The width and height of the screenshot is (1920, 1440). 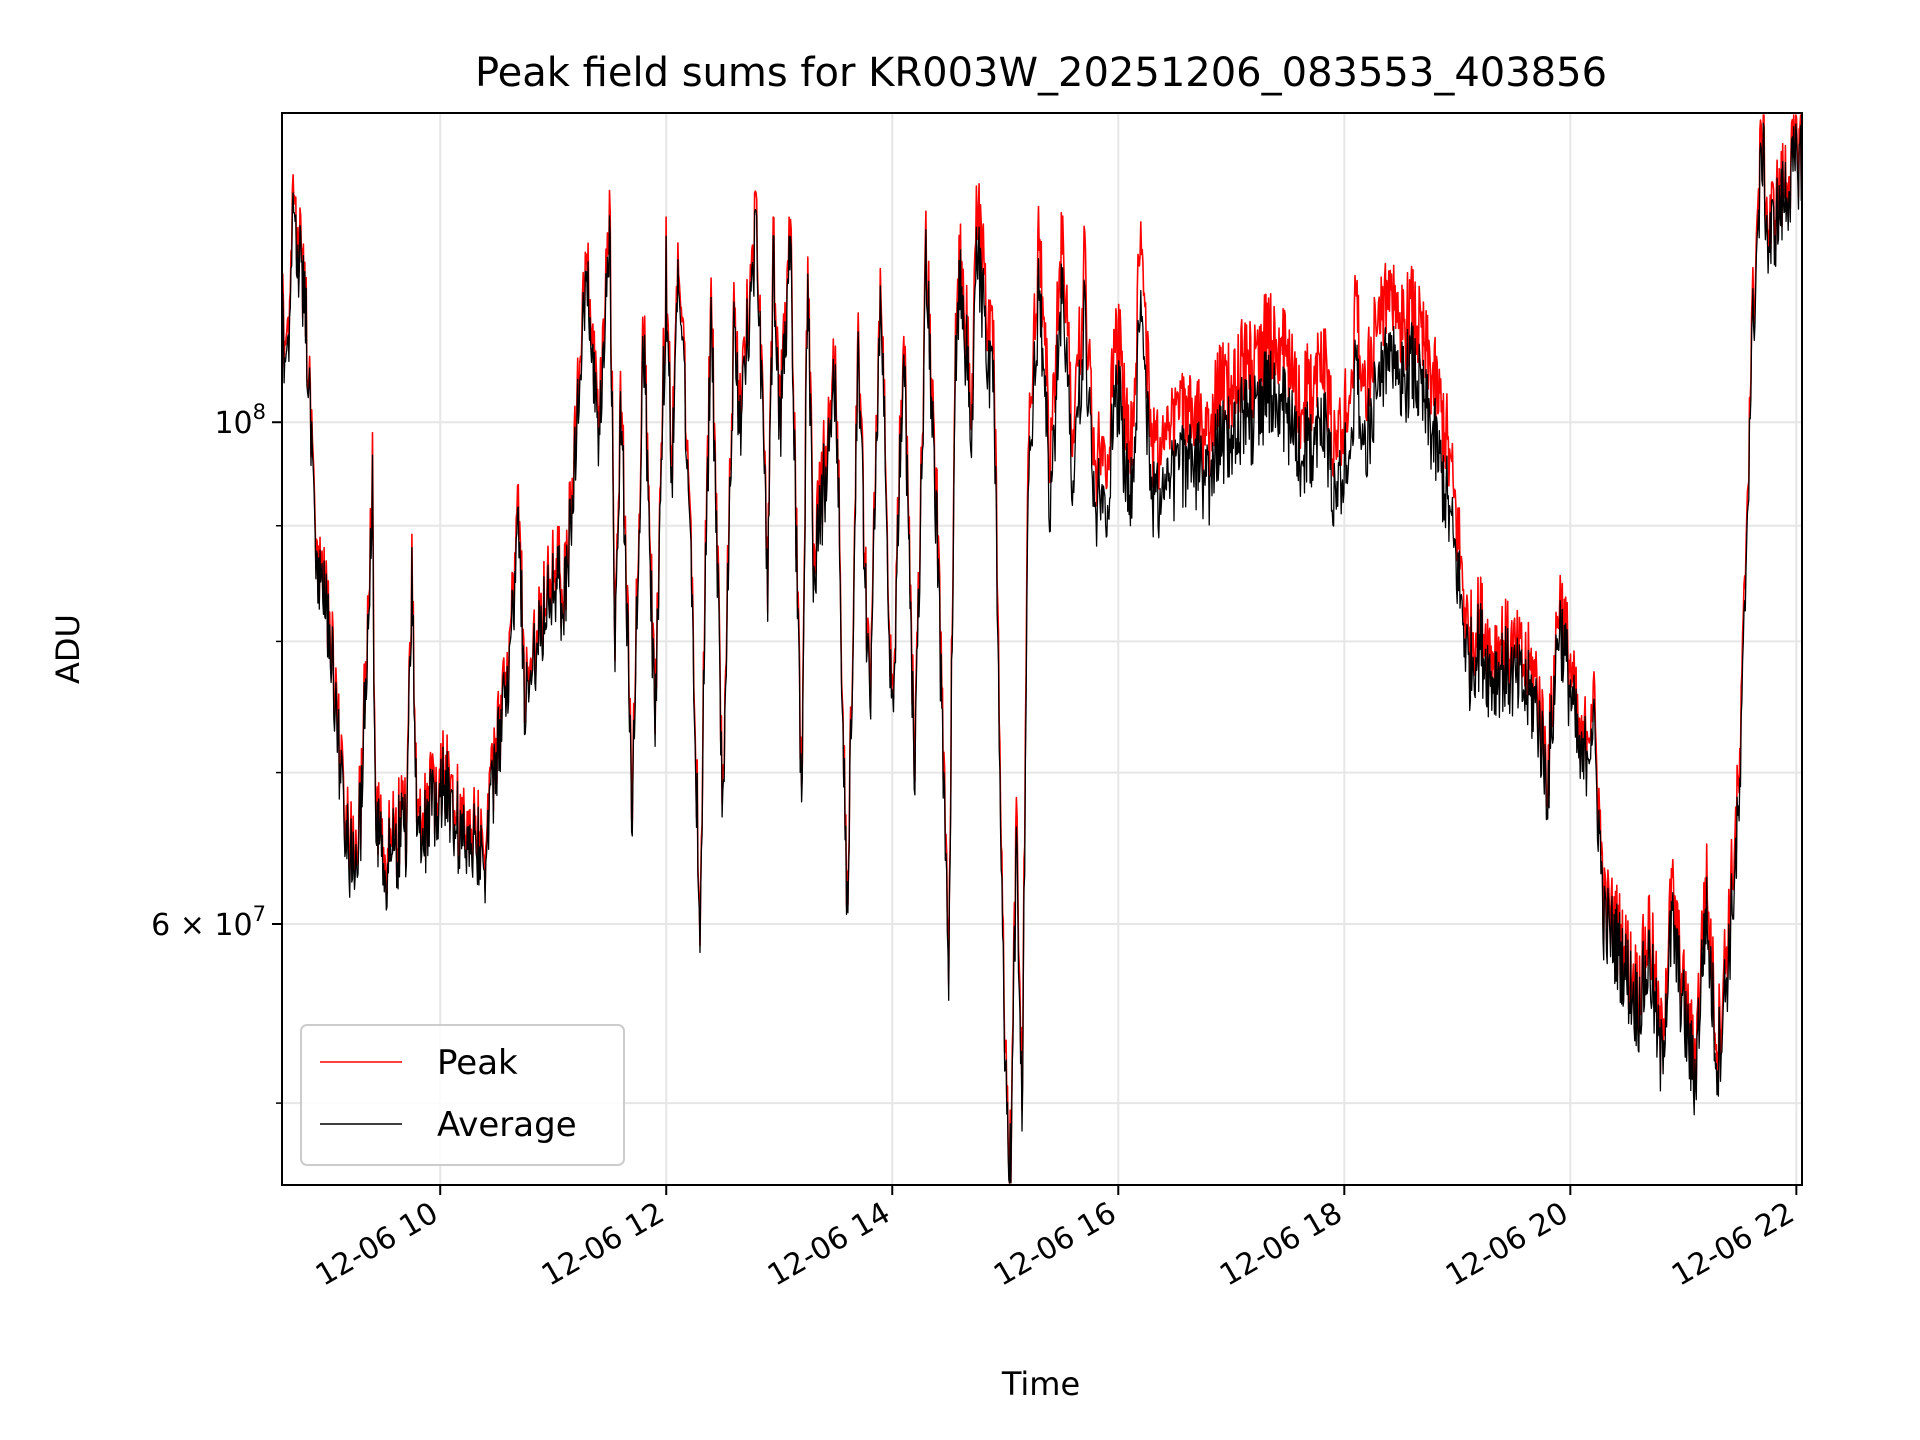 I want to click on y-tick-label: 6 × 107, so click(x=208, y=922).